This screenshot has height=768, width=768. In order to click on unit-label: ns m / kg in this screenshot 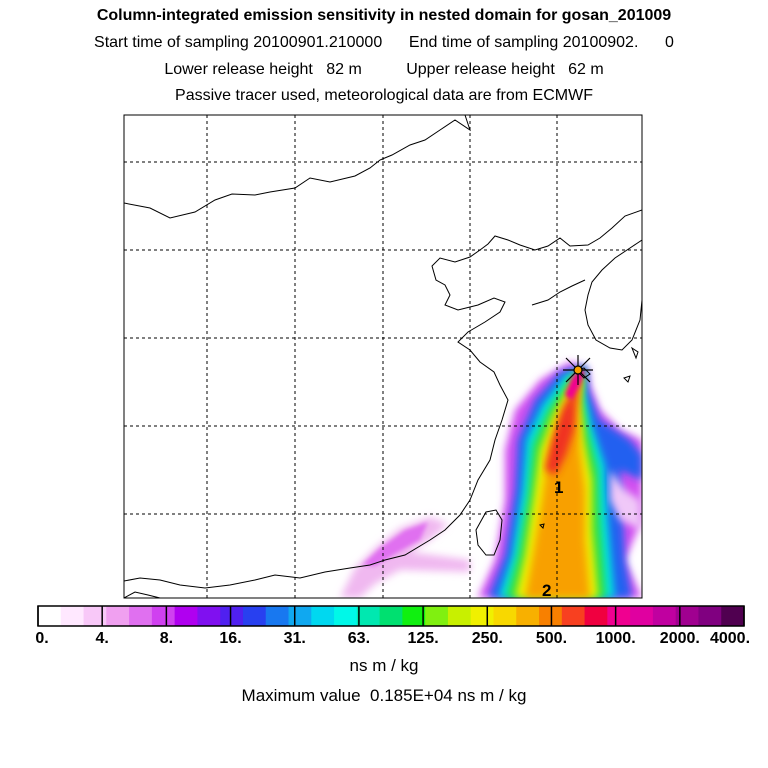, I will do `click(384, 665)`.